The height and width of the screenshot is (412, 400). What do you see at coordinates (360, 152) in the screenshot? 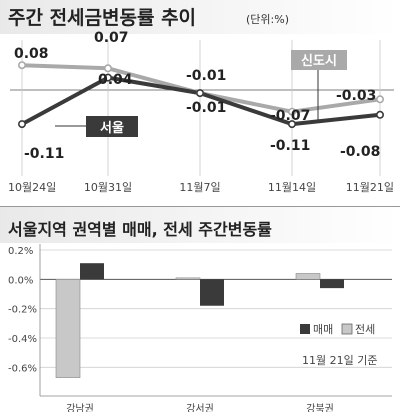
I see `value-label: -0.08` at bounding box center [360, 152].